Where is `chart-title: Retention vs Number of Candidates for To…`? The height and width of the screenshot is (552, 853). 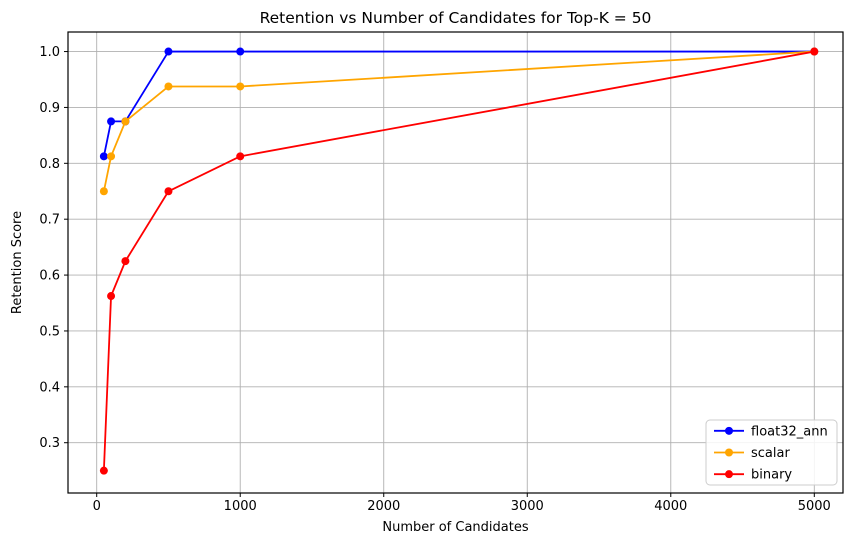
chart-title: Retention vs Number of Candidates for To… is located at coordinates (456, 18).